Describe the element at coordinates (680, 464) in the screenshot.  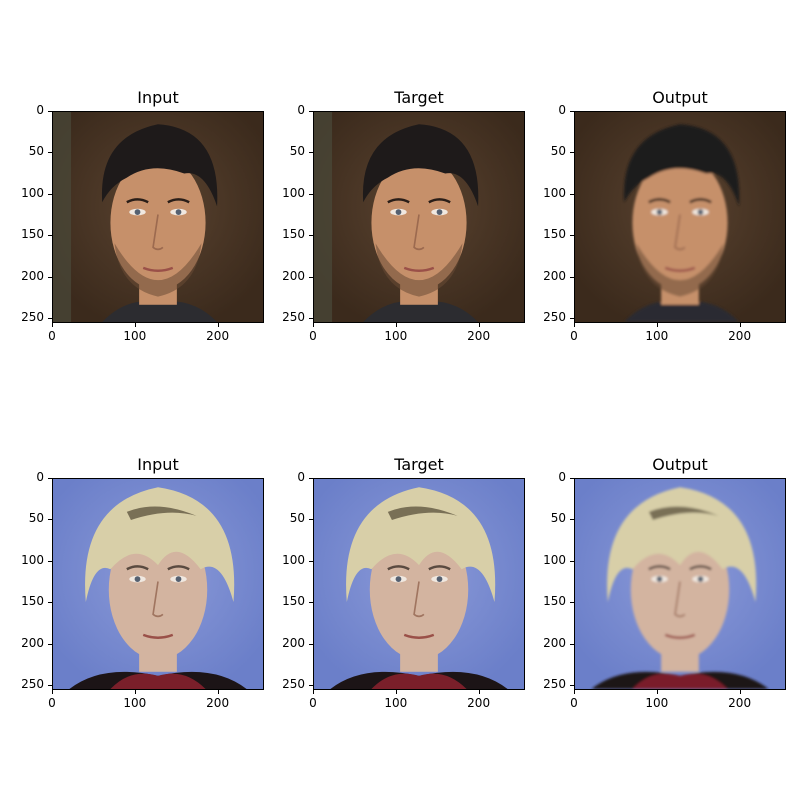
I see `panel-title: Output` at that location.